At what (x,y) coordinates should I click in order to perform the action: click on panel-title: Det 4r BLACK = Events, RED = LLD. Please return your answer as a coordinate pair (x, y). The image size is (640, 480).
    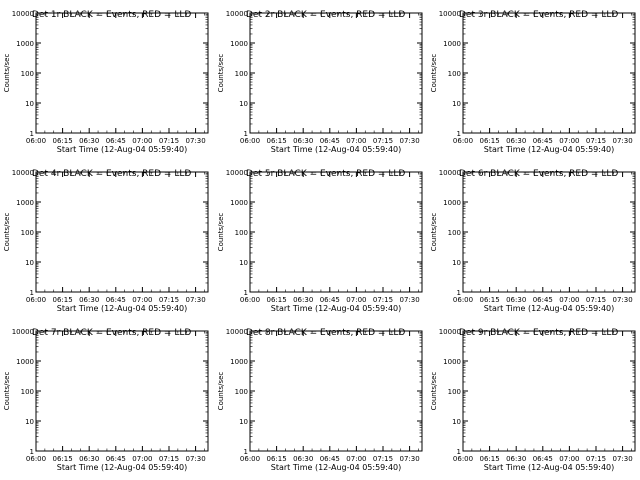
    Looking at the image, I should click on (111, 174).